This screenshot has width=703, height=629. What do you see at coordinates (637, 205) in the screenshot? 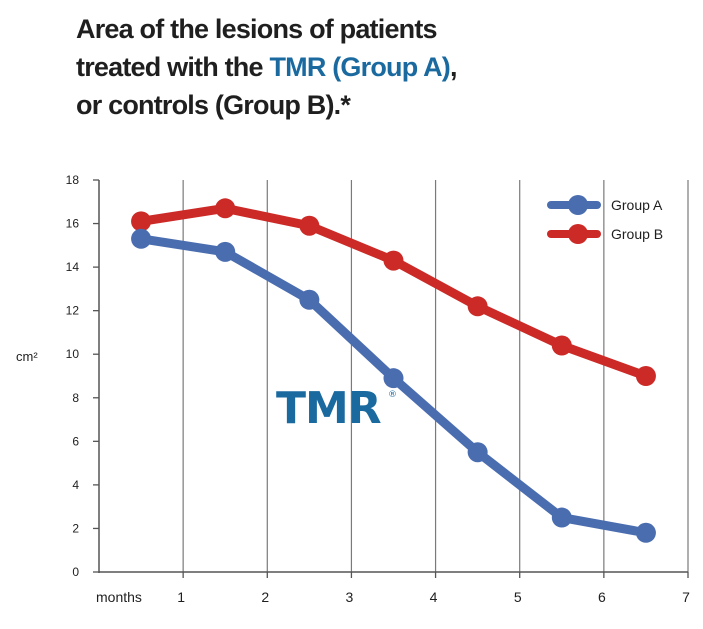
I see `legend-group-a-label: Group A` at bounding box center [637, 205].